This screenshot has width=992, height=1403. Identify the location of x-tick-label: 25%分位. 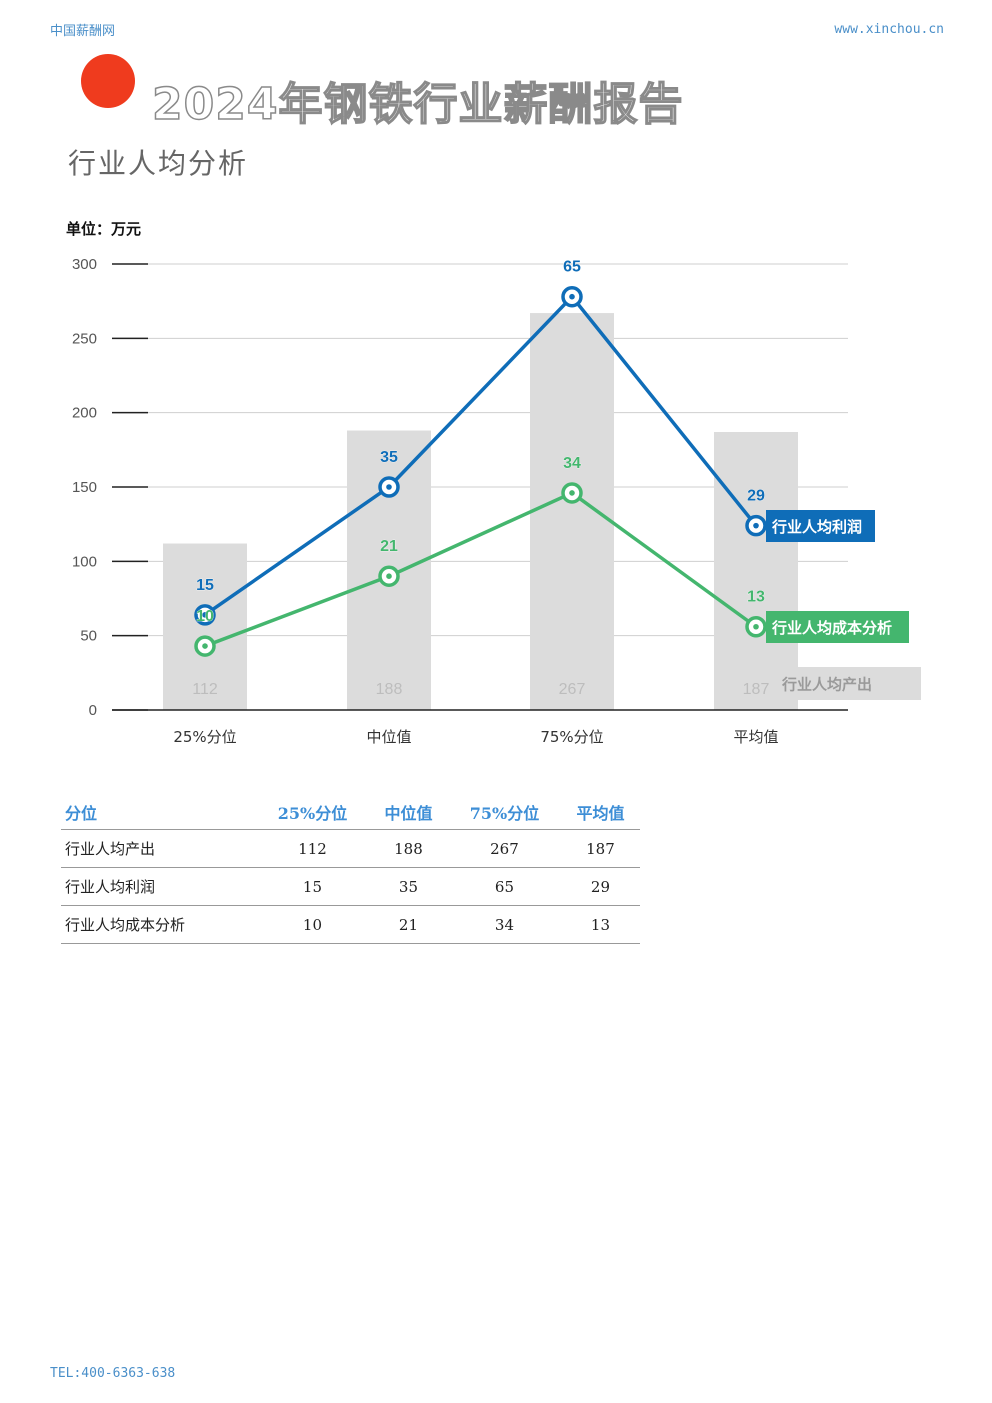
(204, 737).